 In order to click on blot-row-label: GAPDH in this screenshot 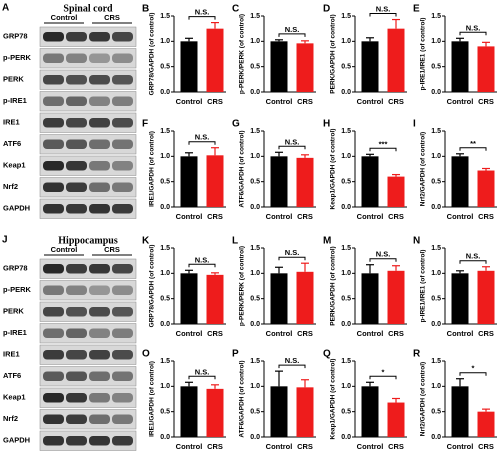, I will do `click(16, 208)`.